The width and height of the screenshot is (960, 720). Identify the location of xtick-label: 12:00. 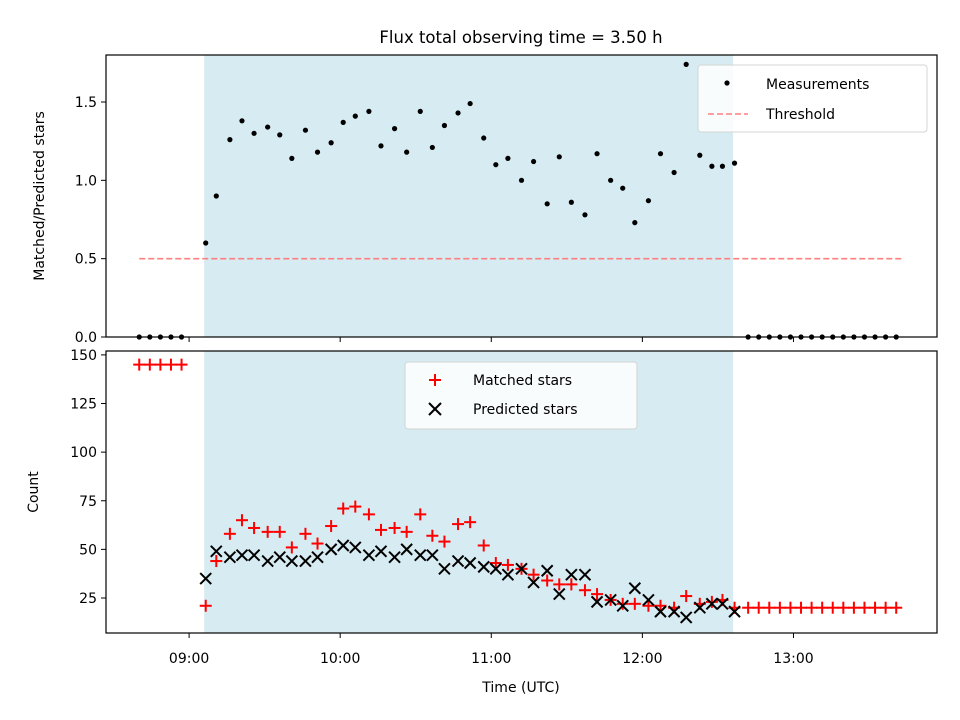
(642, 659).